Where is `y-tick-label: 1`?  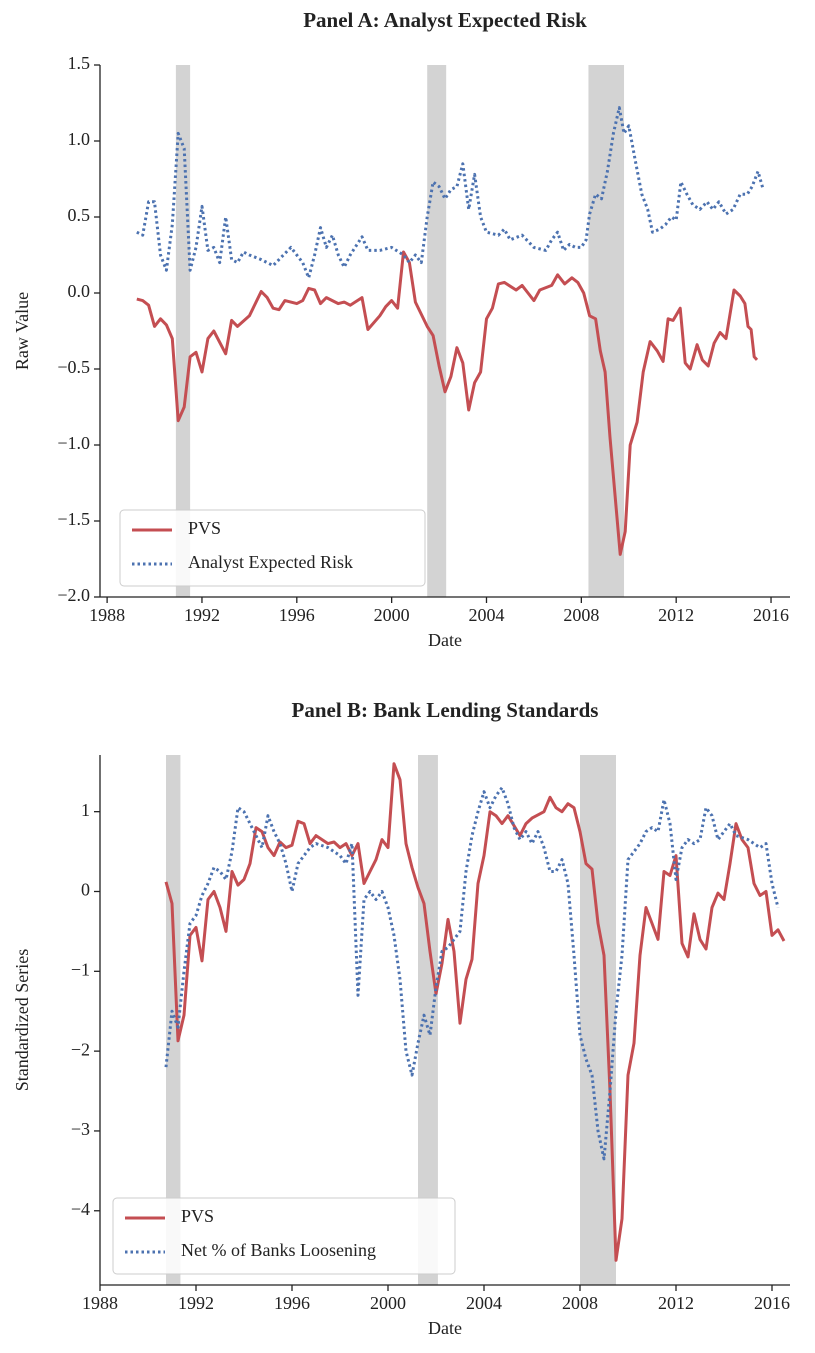
y-tick-label: 1 is located at coordinates (85, 810).